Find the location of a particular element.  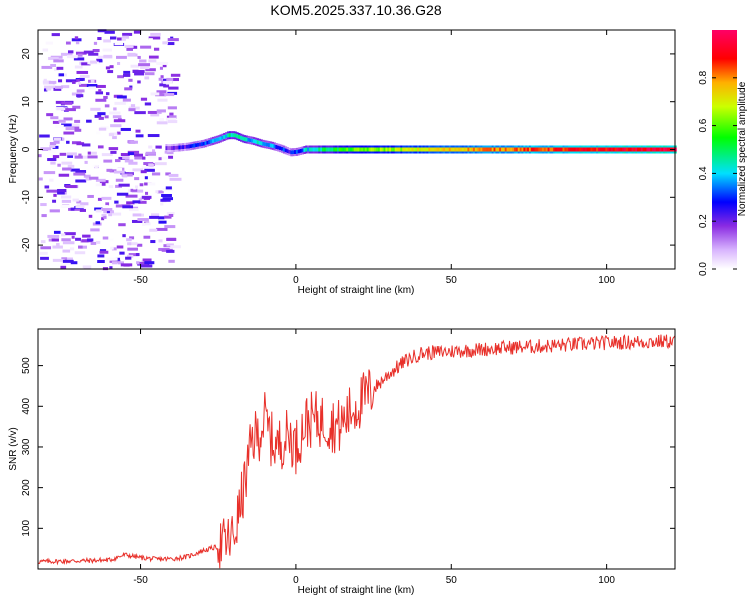

x-tick-label: 100 is located at coordinates (606, 280).